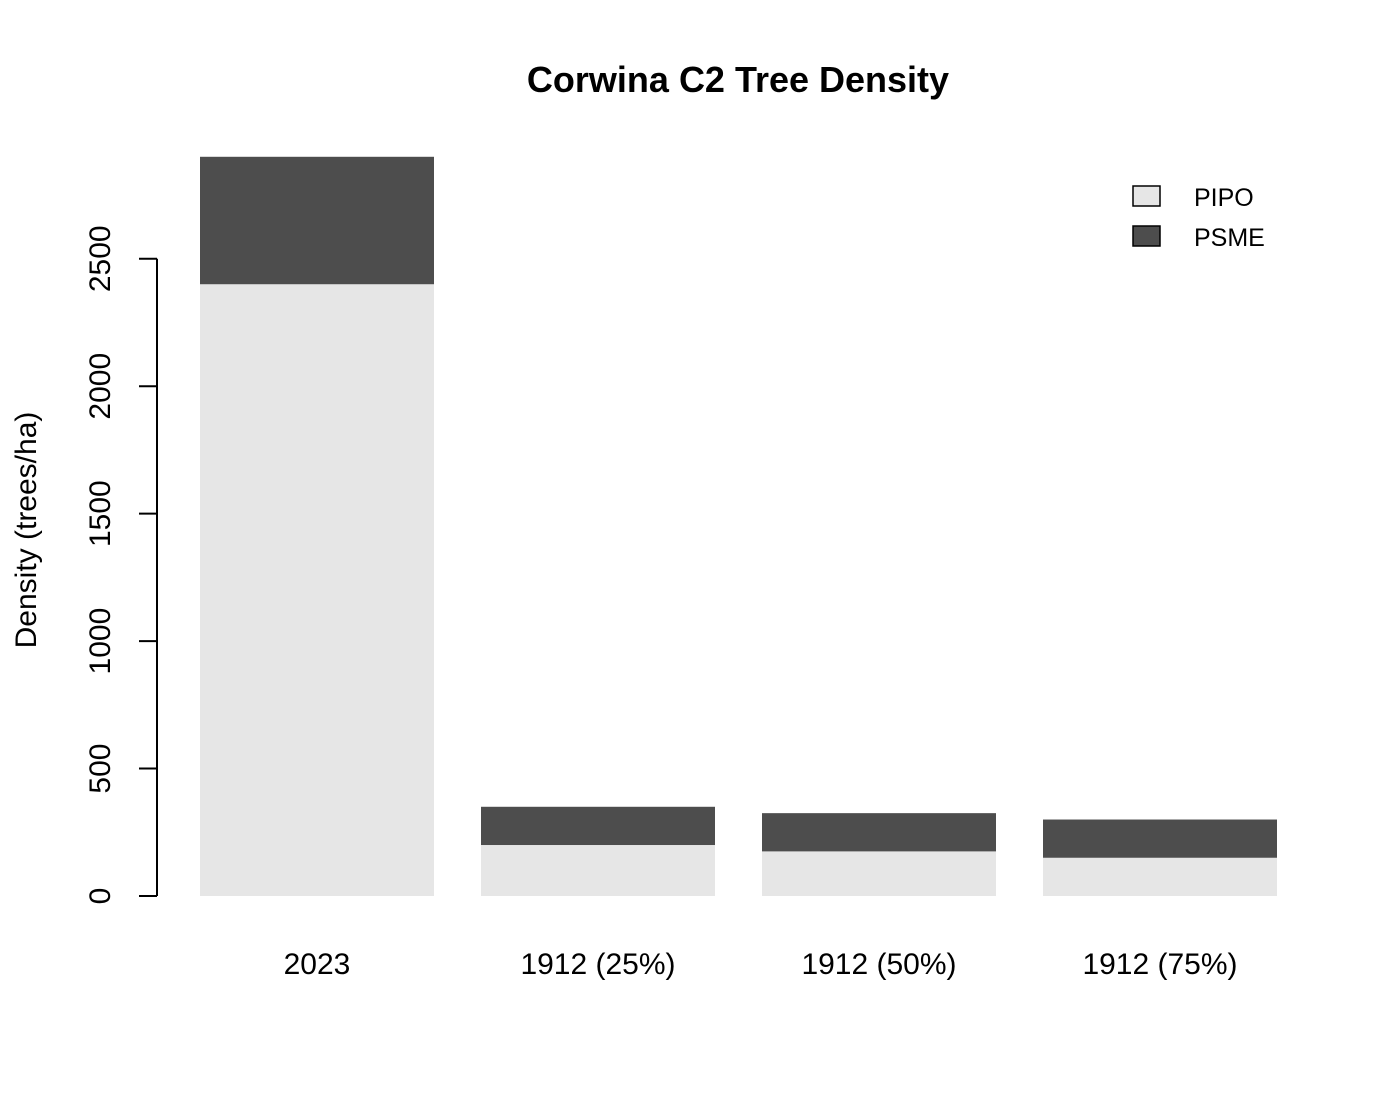 This screenshot has width=1400, height=1100. Describe the element at coordinates (738, 79) in the screenshot. I see `chart-title: Corwina C2 Tree Density` at that location.